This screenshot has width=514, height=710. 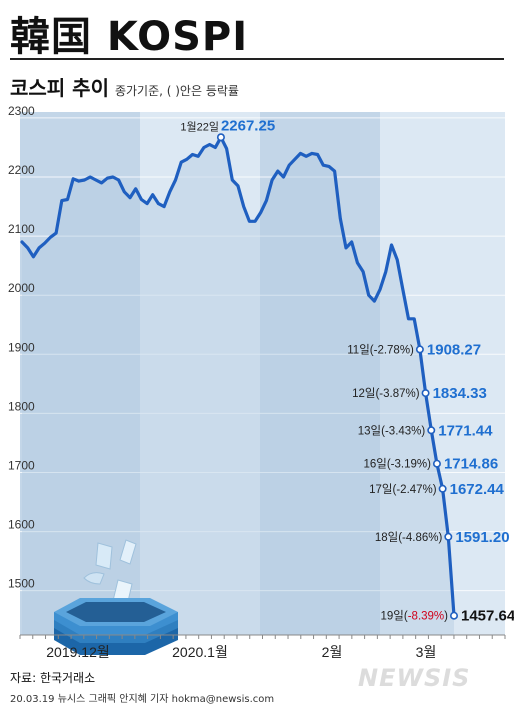 What do you see at coordinates (477, 489) in the screenshot?
I see `value-label: 1672.44` at bounding box center [477, 489].